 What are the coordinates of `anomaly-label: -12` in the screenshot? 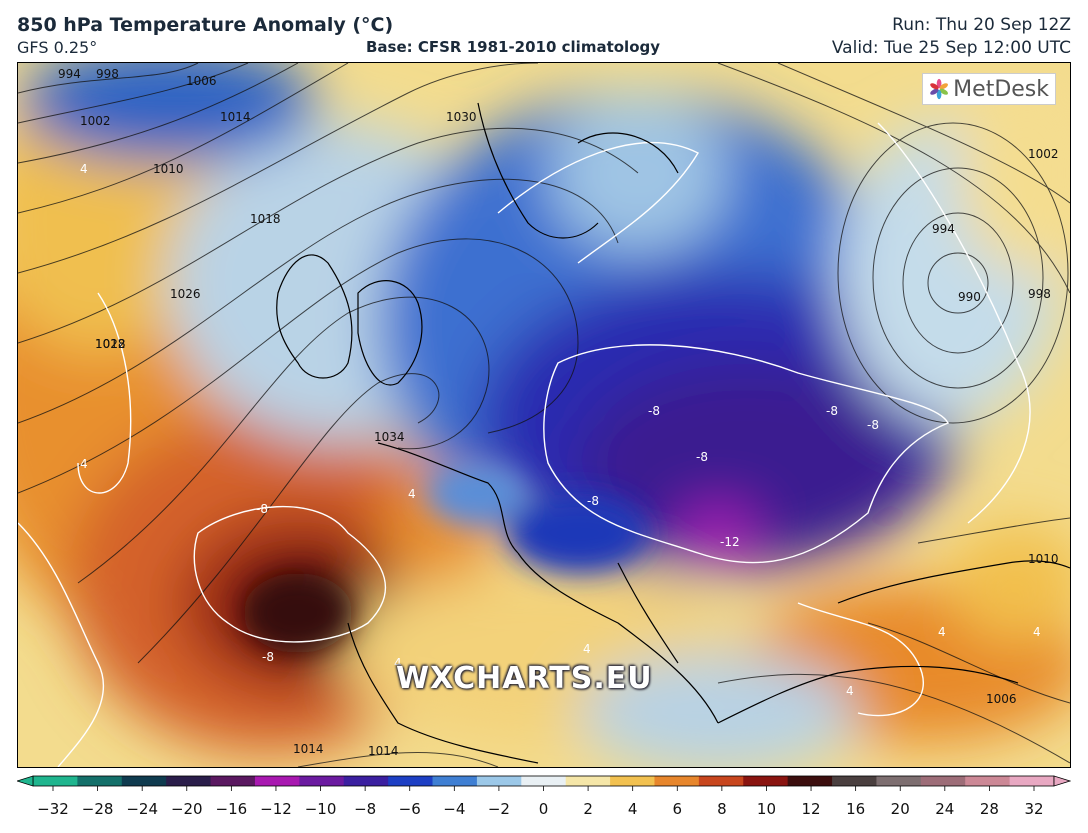 It's located at (730, 542).